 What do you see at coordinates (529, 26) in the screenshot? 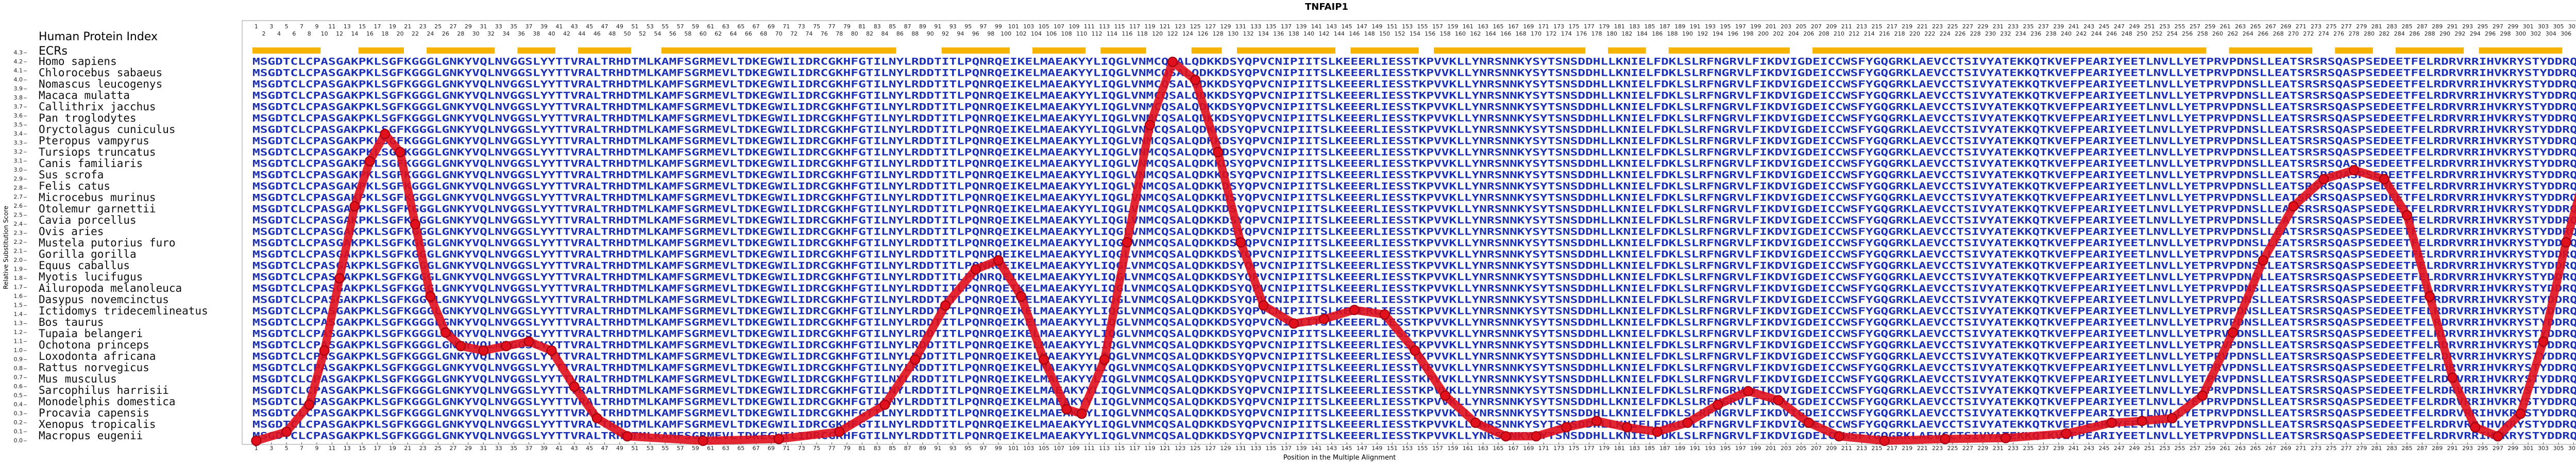
I see `index-number: 37` at bounding box center [529, 26].